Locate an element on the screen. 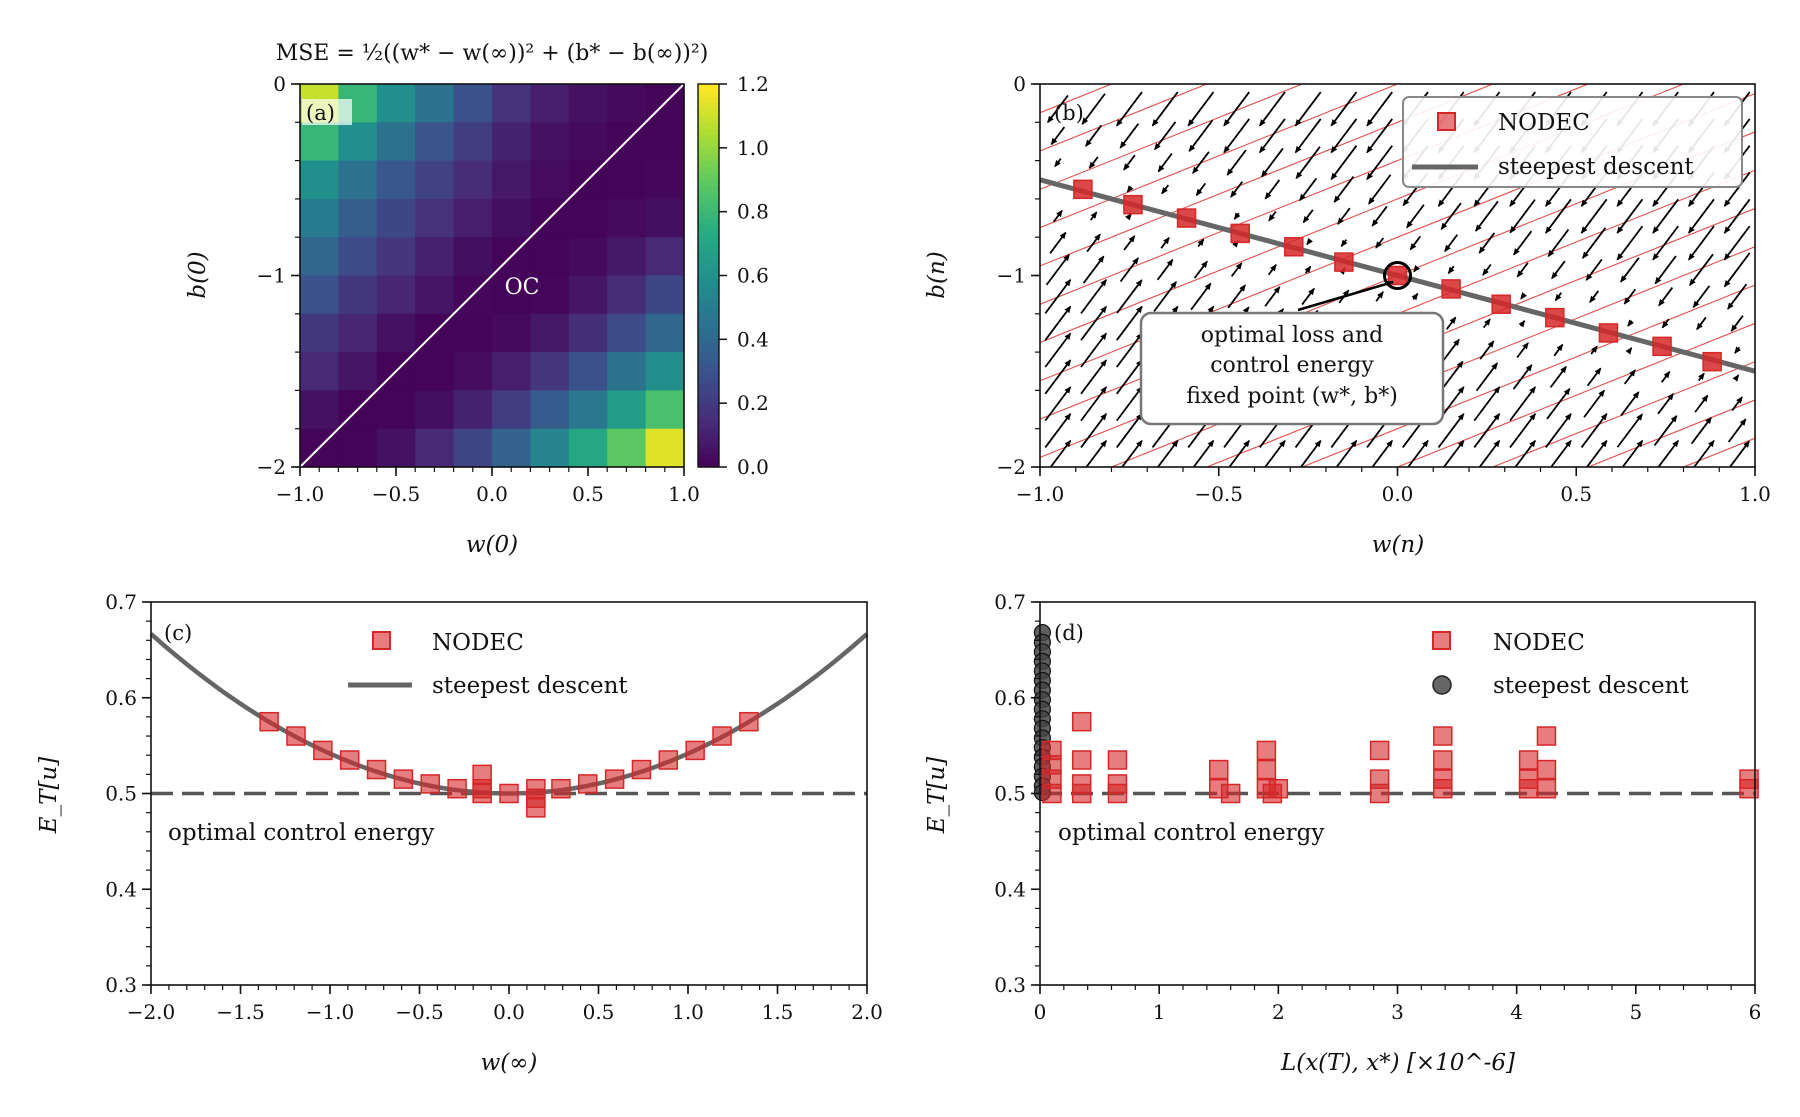 The image size is (1800, 1117). legend-nodec-marker is located at coordinates (1441, 640).